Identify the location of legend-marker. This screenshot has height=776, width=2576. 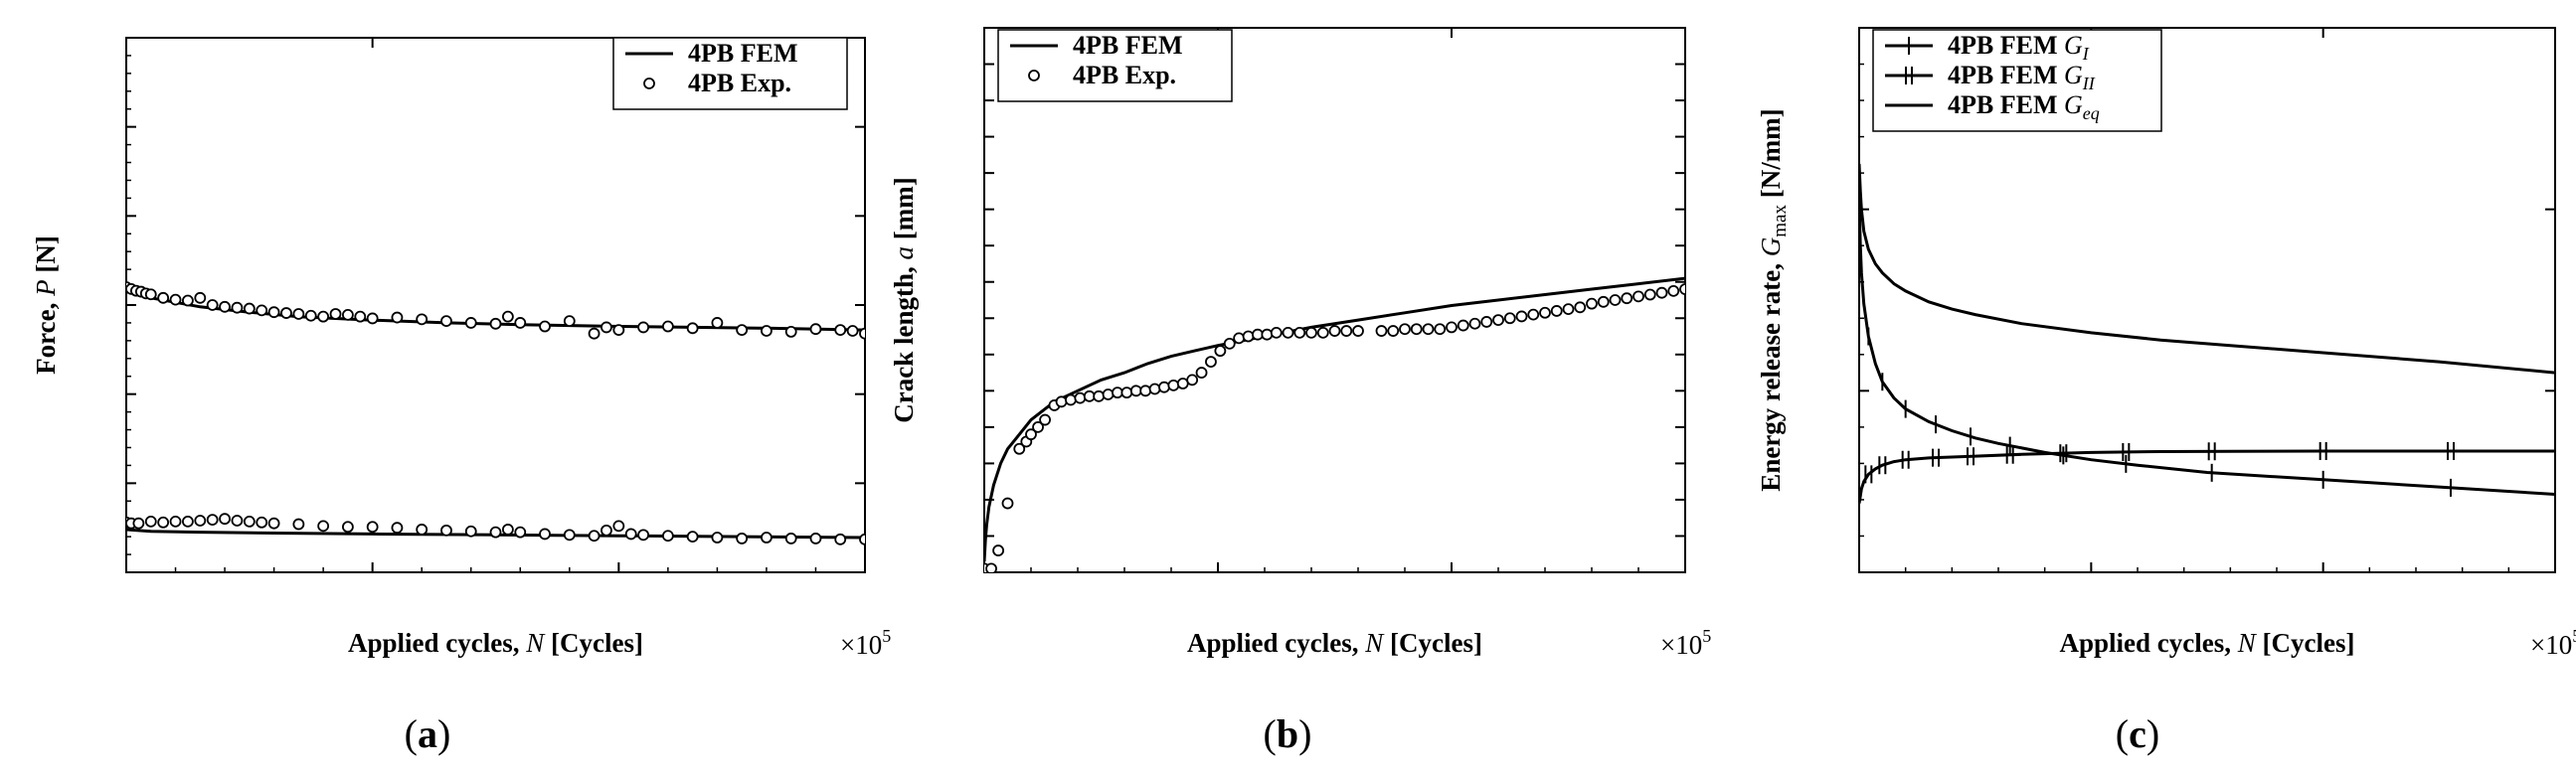
(1034, 75).